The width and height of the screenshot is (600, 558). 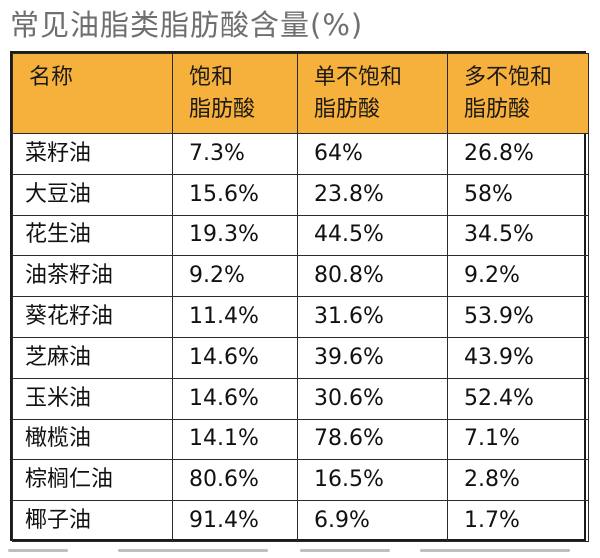 What do you see at coordinates (518, 439) in the screenshot?
I see `polyunsaturated-cell: 7.1%` at bounding box center [518, 439].